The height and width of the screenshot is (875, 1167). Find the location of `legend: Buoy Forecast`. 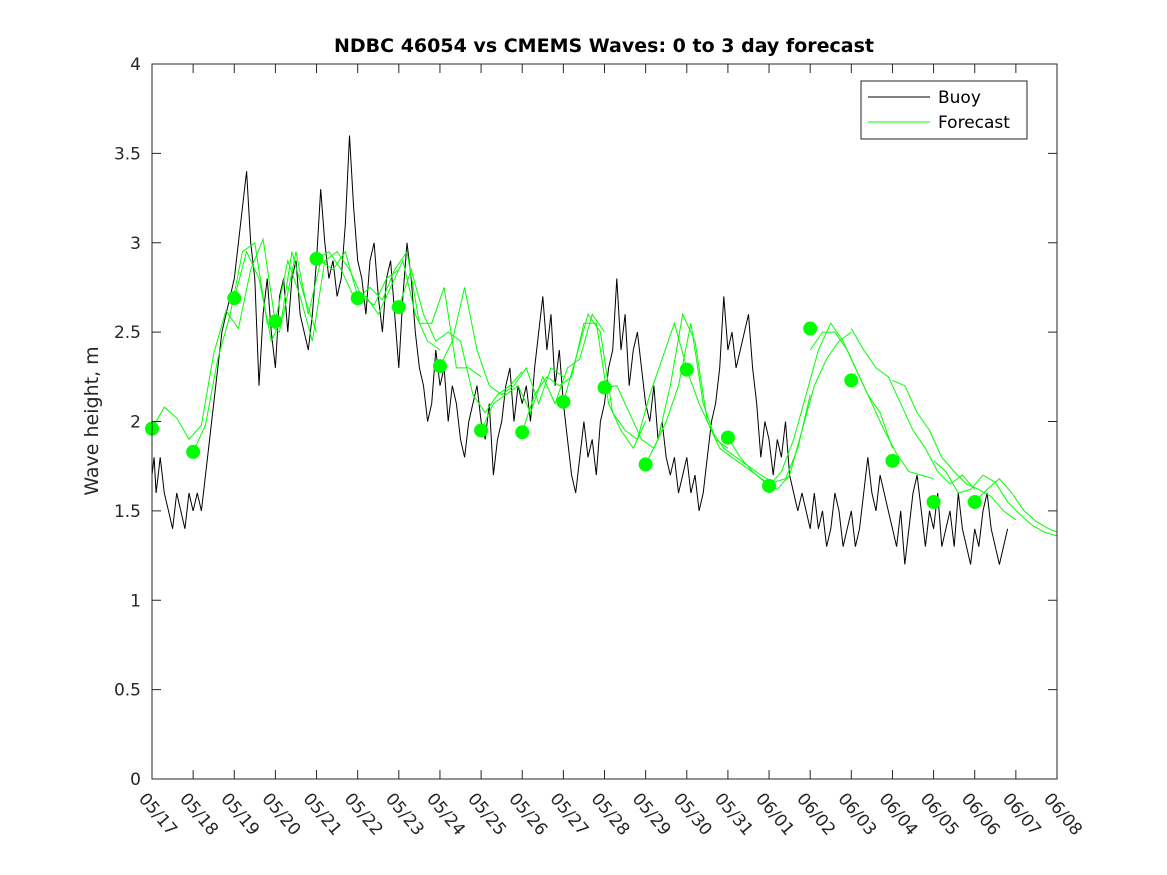

legend: Buoy Forecast is located at coordinates (944, 110).